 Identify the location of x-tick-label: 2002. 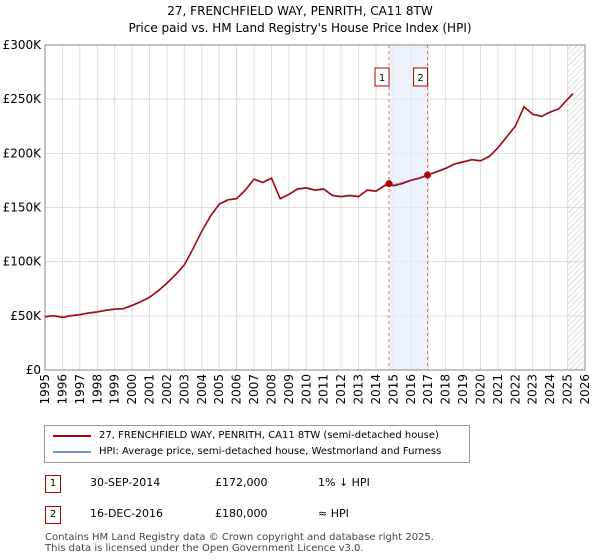
(167, 389).